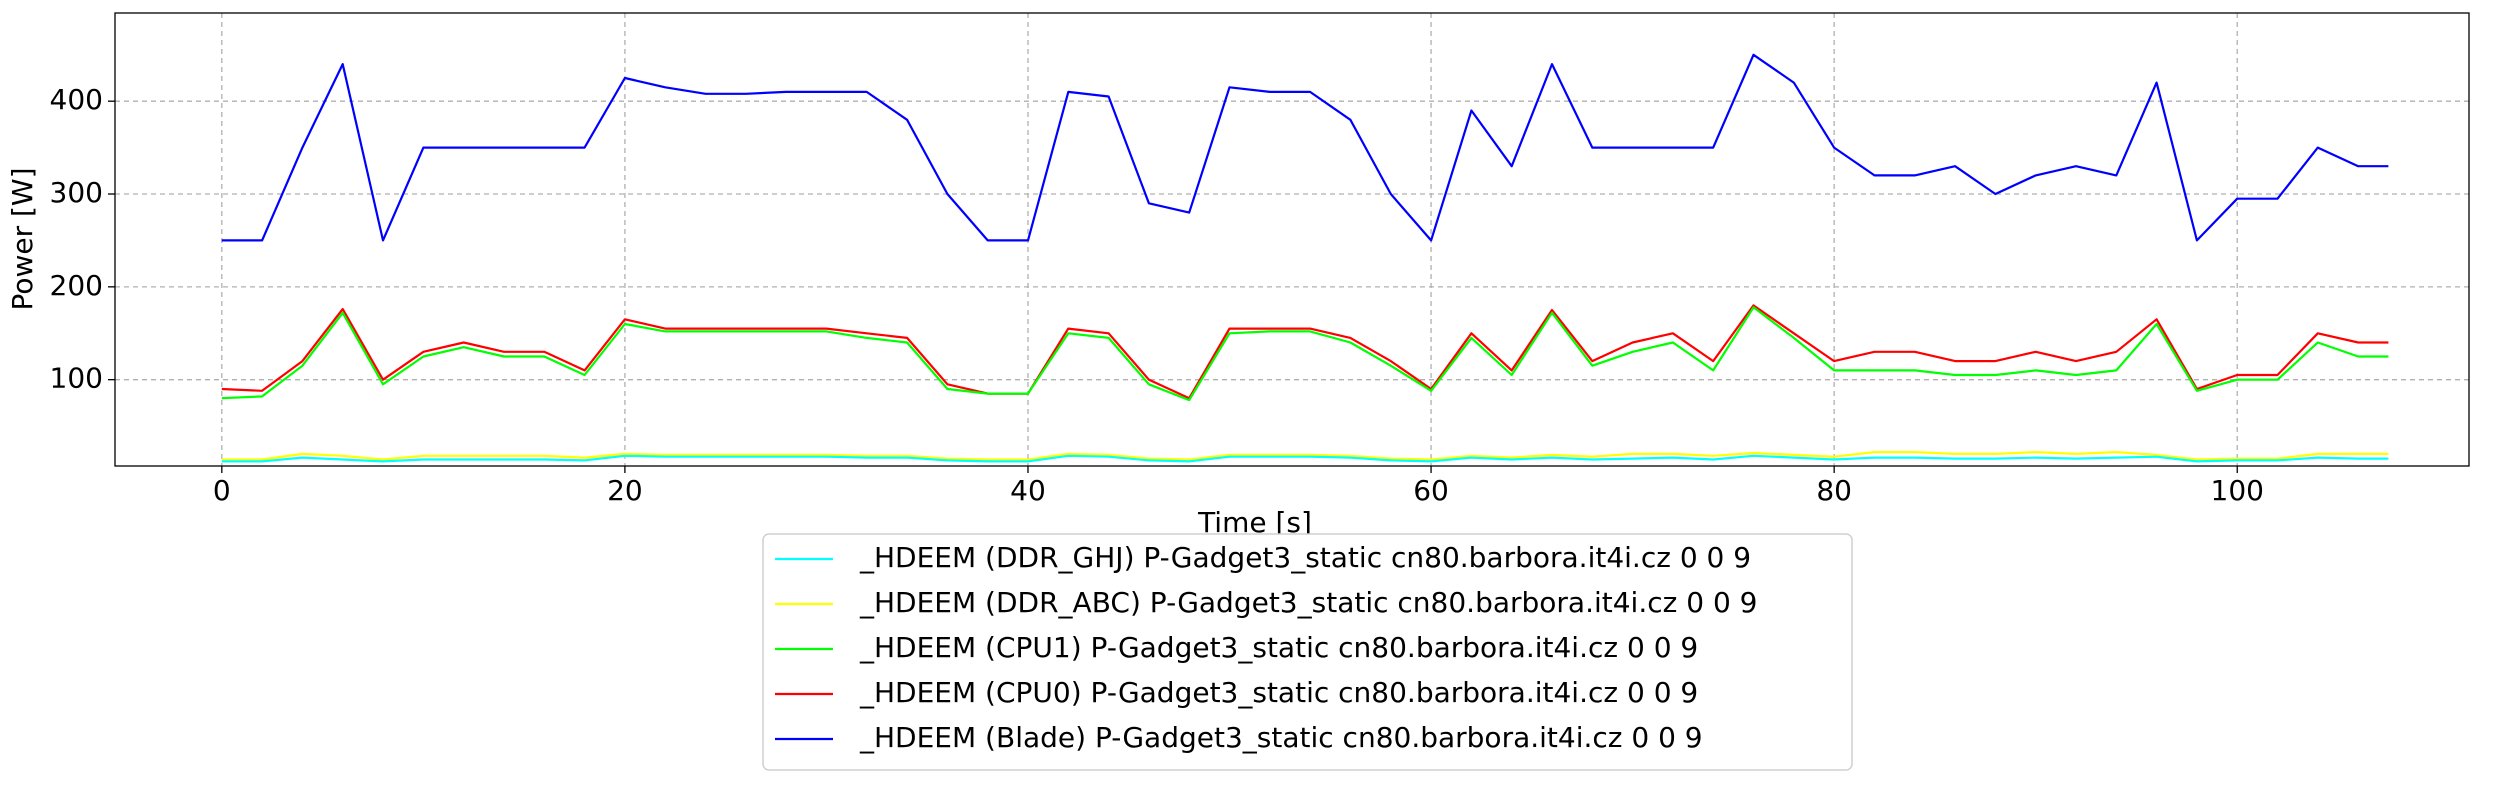 This screenshot has width=2514, height=785. Describe the element at coordinates (76, 99) in the screenshot. I see `y-tick-label: 400` at that location.